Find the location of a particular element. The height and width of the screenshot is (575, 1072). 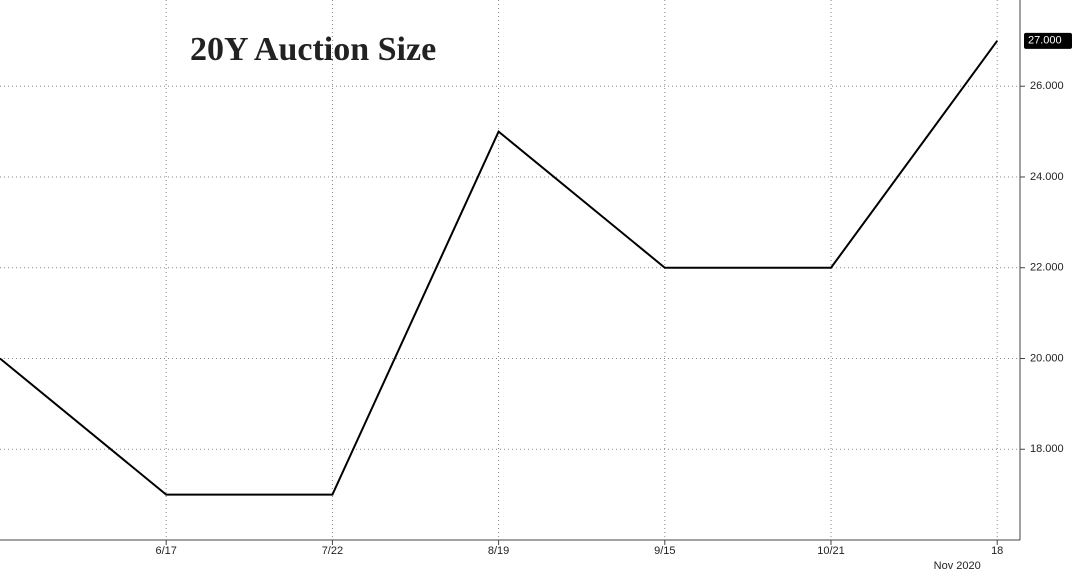

value-label-box is located at coordinates (1048, 40).